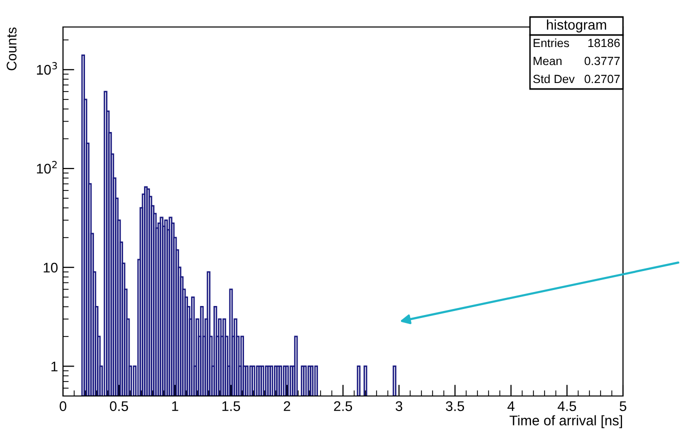 This screenshot has width=681, height=433. Describe the element at coordinates (510, 406) in the screenshot. I see `x-tick-label: 4` at that location.